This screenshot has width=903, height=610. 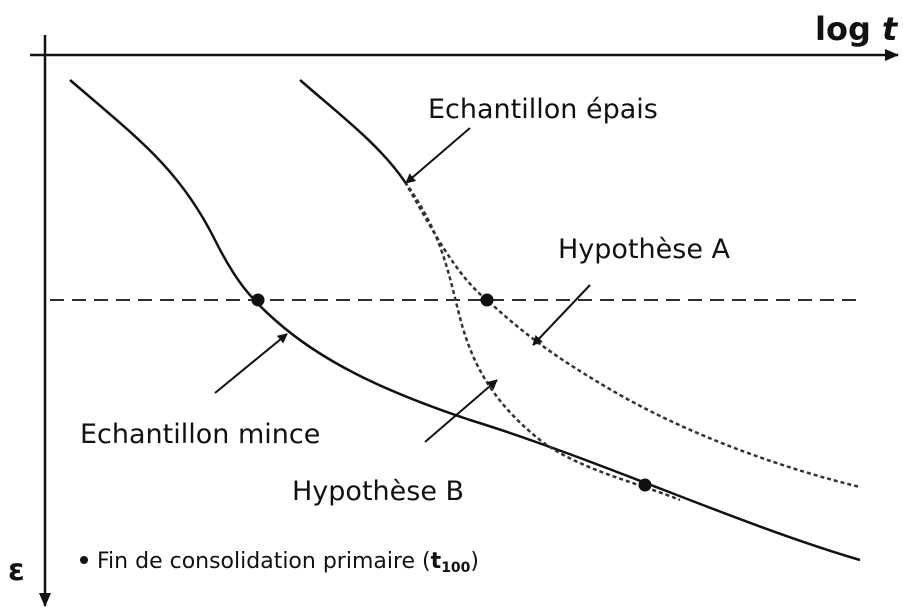 I want to click on legend-marker, so click(x=84, y=560).